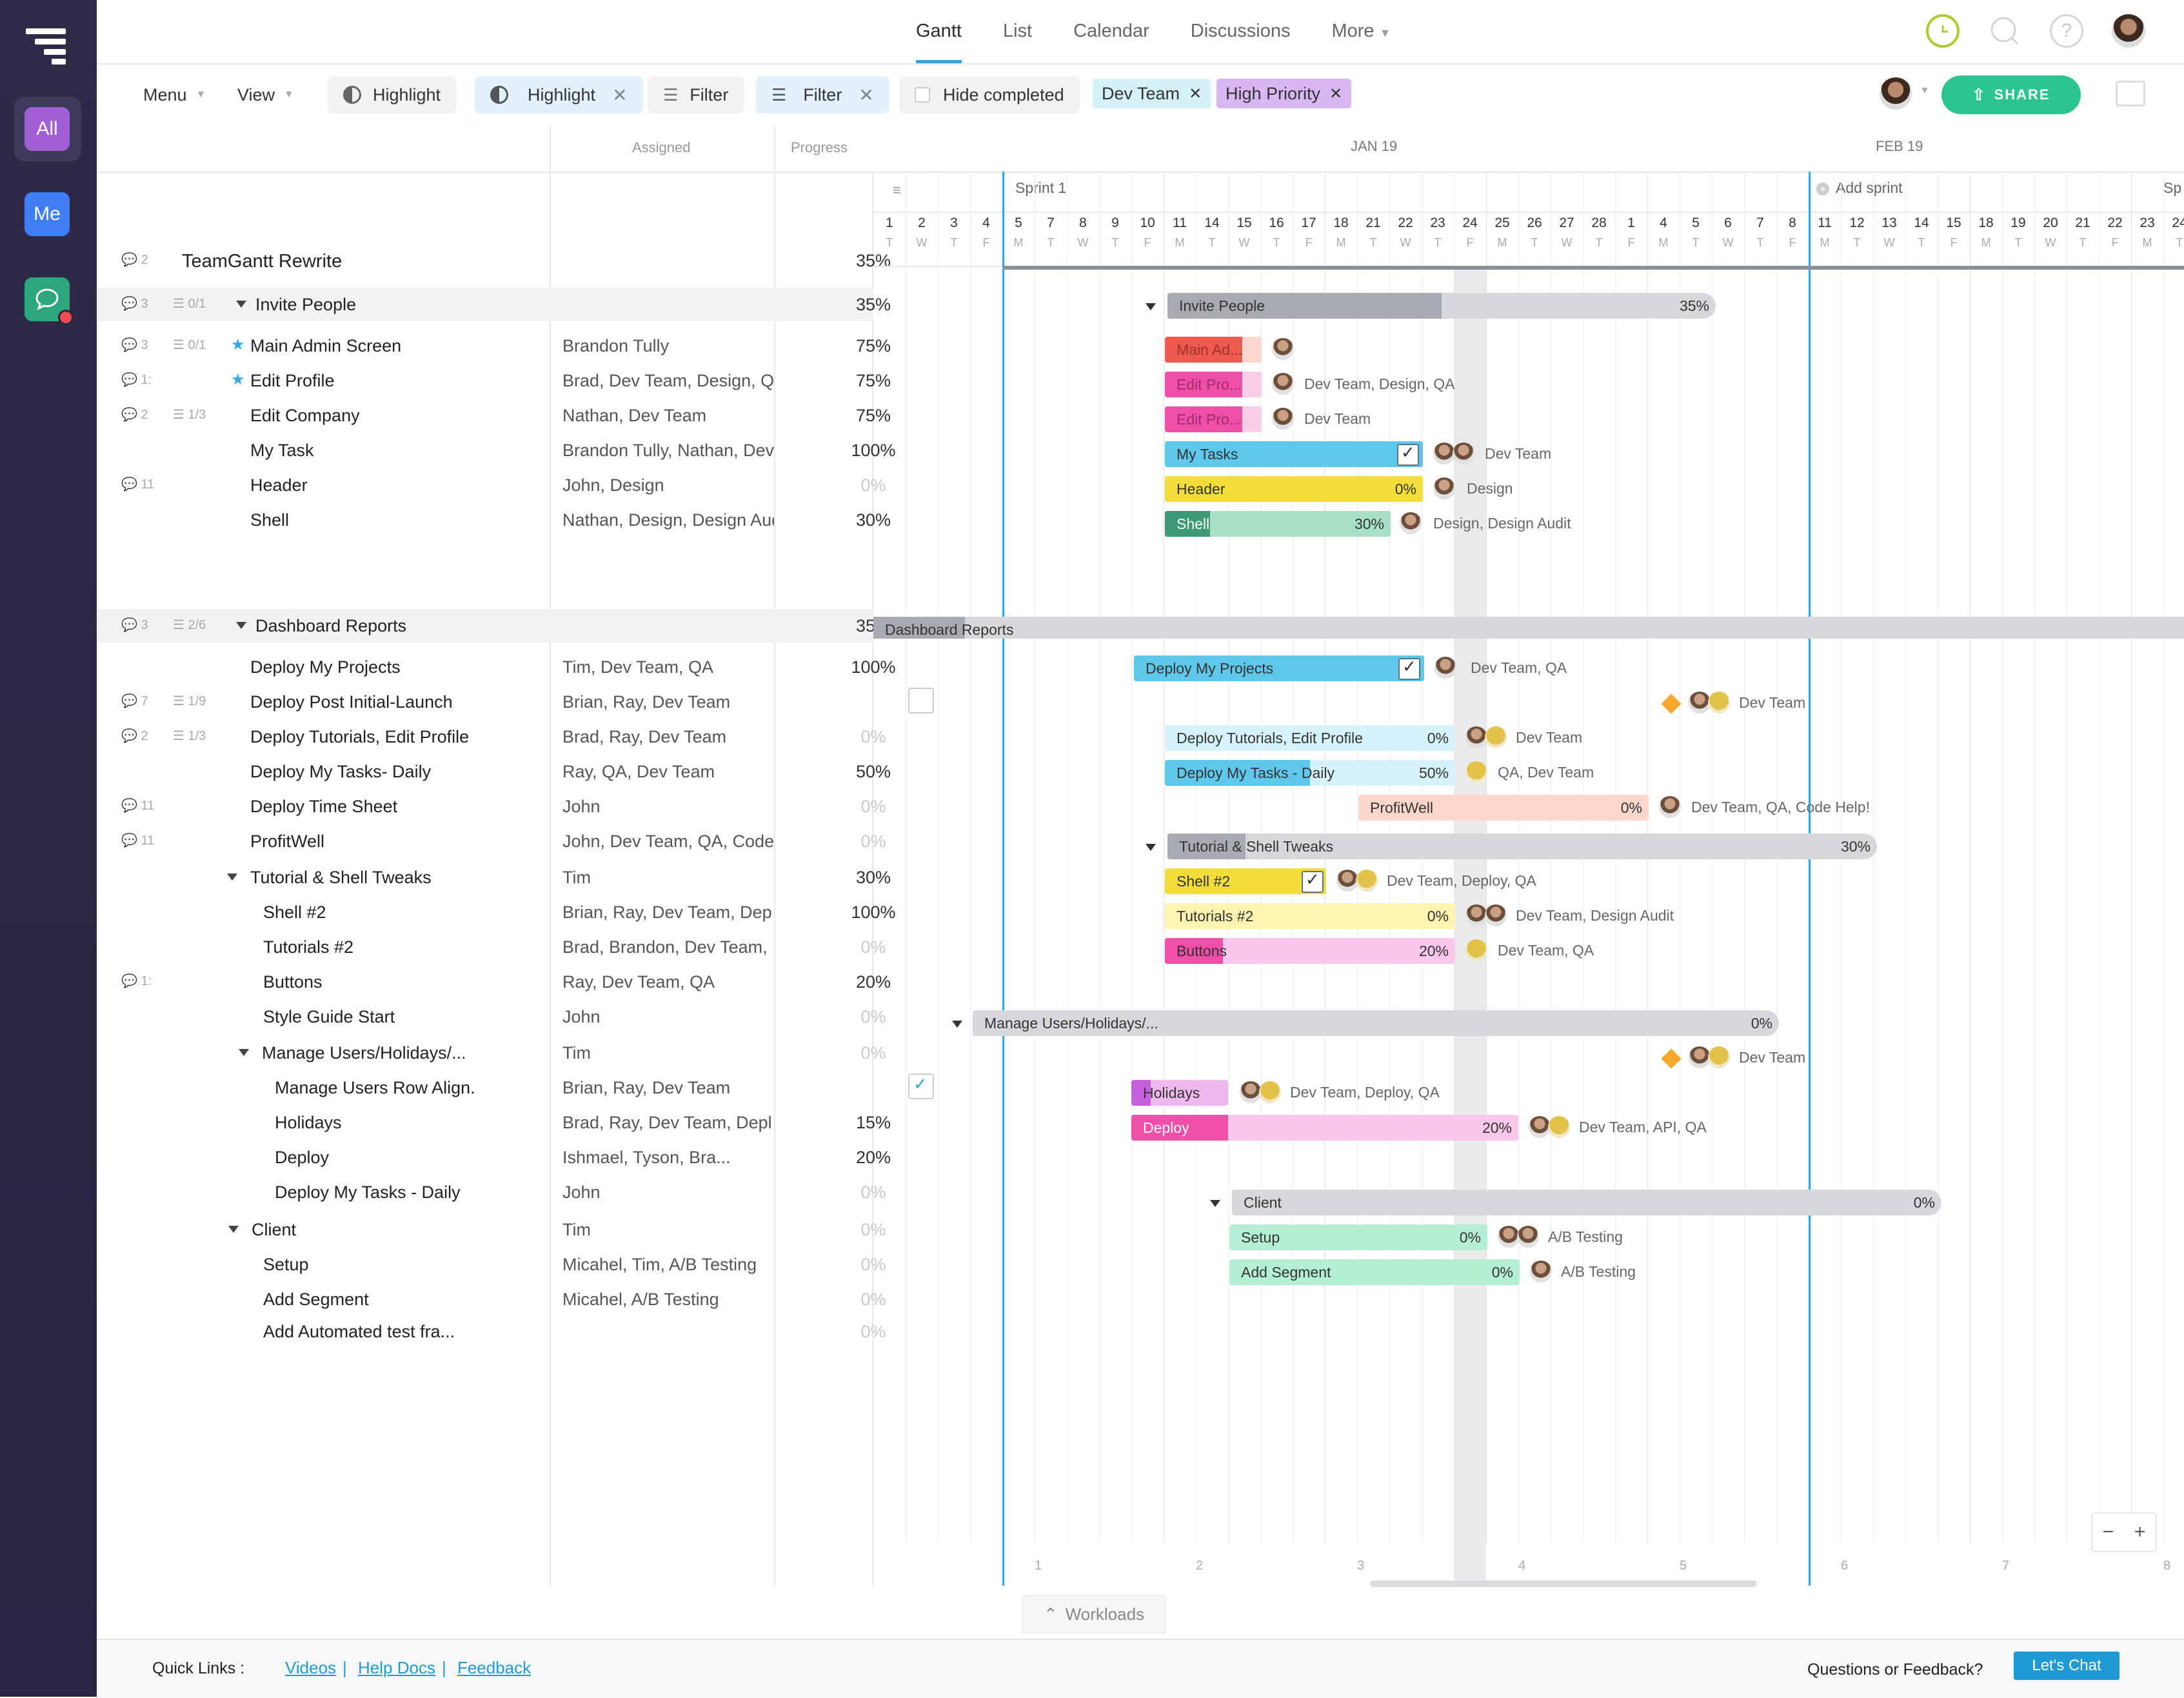  Describe the element at coordinates (581, 806) in the screenshot. I see `task-assigned: John` at that location.